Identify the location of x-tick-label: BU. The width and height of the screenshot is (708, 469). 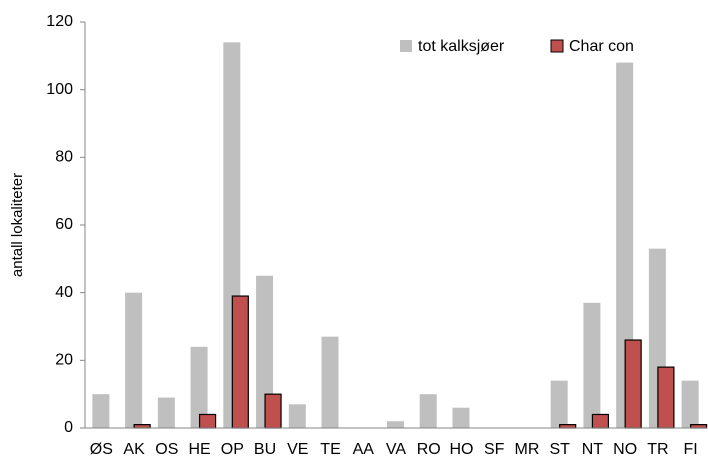
(265, 449).